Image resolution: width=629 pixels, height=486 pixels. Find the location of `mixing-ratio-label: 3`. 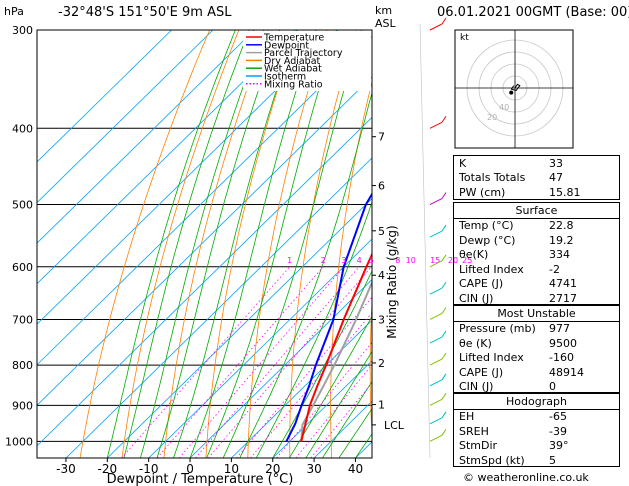

mixing-ratio-label: 3 is located at coordinates (343, 260).